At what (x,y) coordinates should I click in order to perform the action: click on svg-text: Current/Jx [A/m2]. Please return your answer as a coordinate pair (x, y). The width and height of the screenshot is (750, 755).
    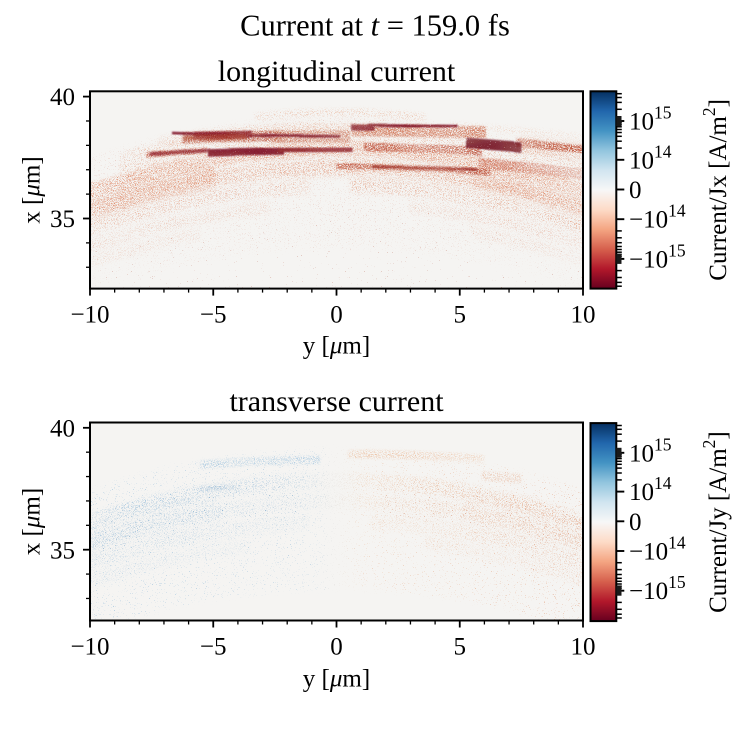
    Looking at the image, I should click on (715, 190).